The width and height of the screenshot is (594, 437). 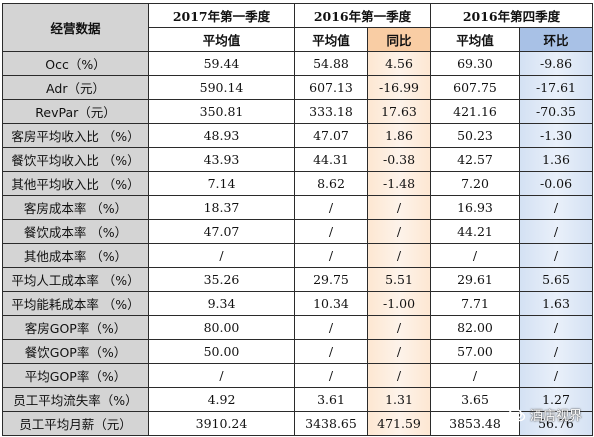 What do you see at coordinates (399, 423) in the screenshot?
I see `cell-yoy: 471.59` at bounding box center [399, 423].